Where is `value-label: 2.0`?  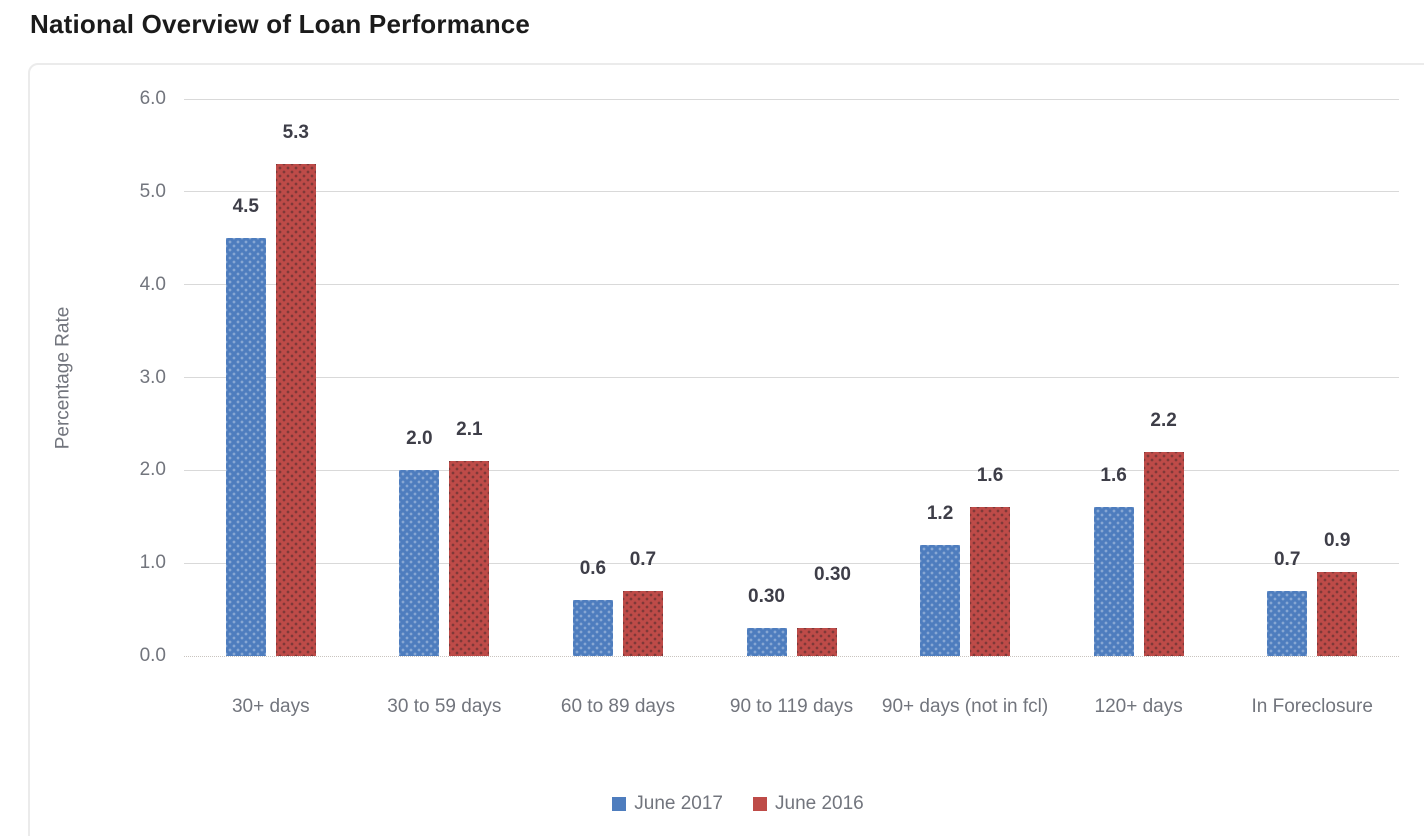
value-label: 2.0 is located at coordinates (419, 439).